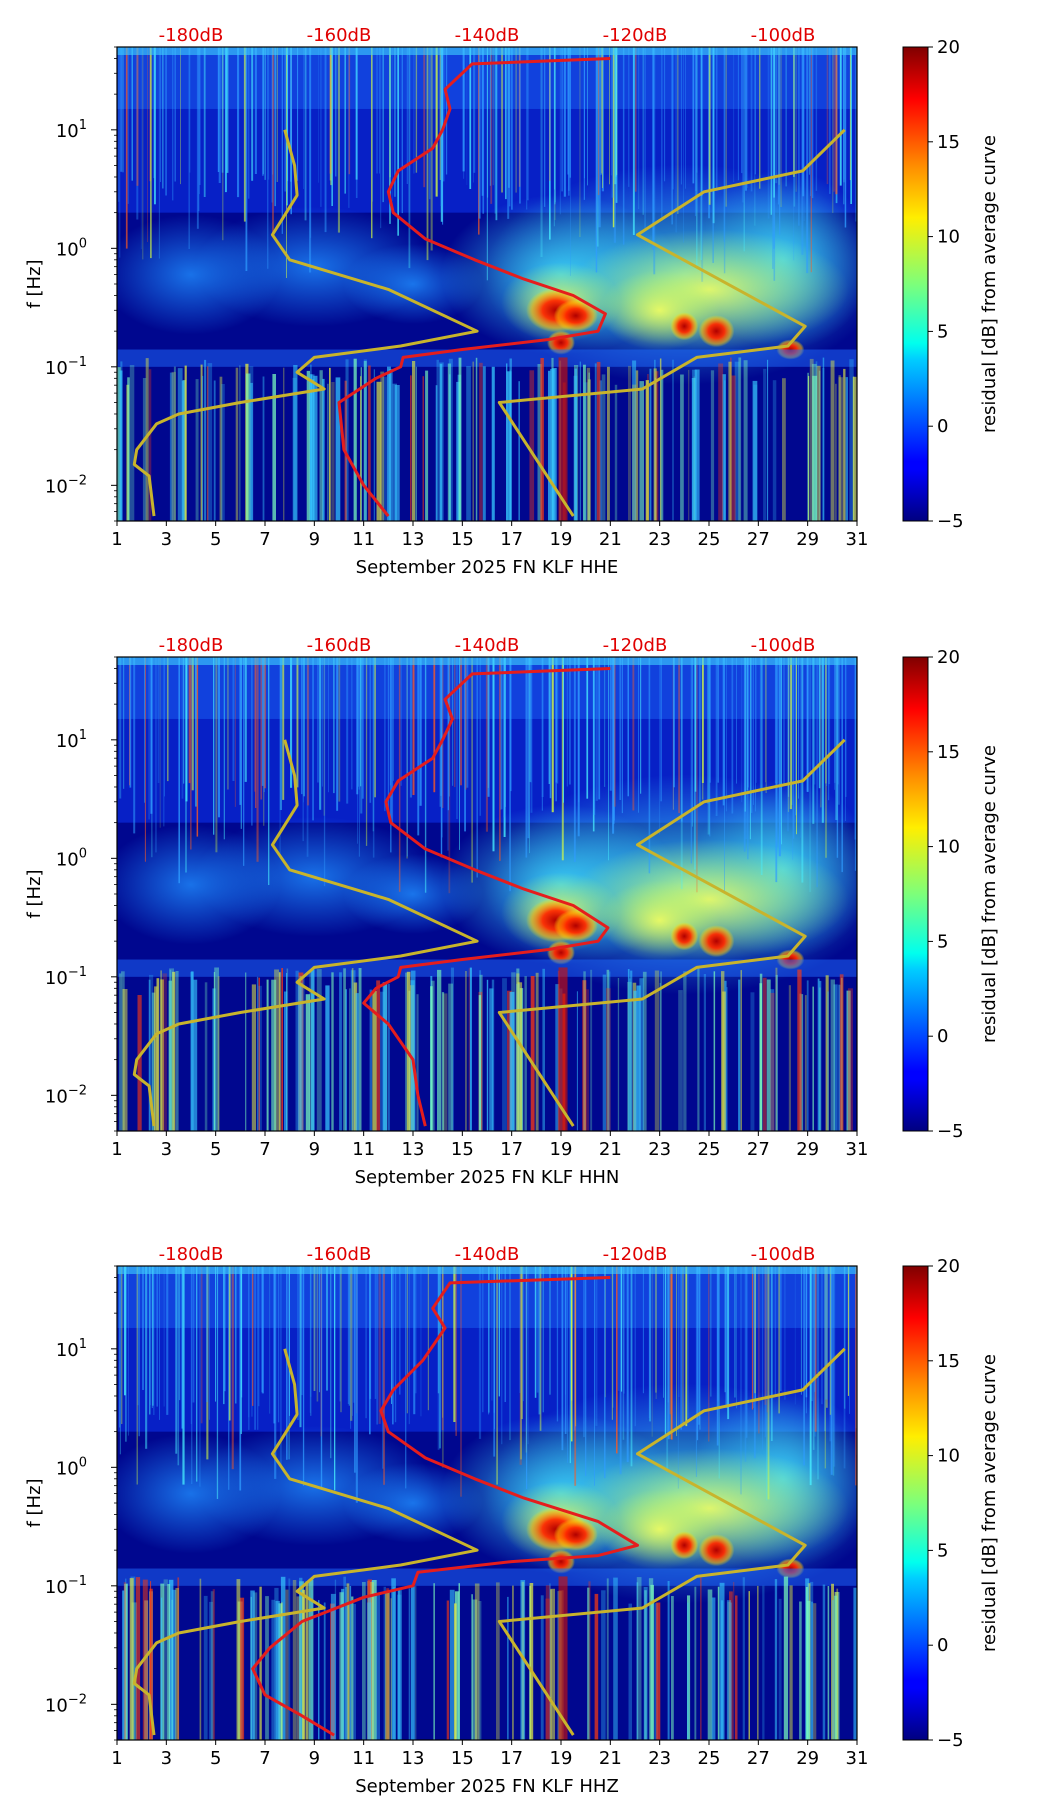 Image resolution: width=1052 pixels, height=1806 pixels. What do you see at coordinates (487, 1177) in the screenshot?
I see `x-axis-label: September 2025 FN KLF HHN` at bounding box center [487, 1177].